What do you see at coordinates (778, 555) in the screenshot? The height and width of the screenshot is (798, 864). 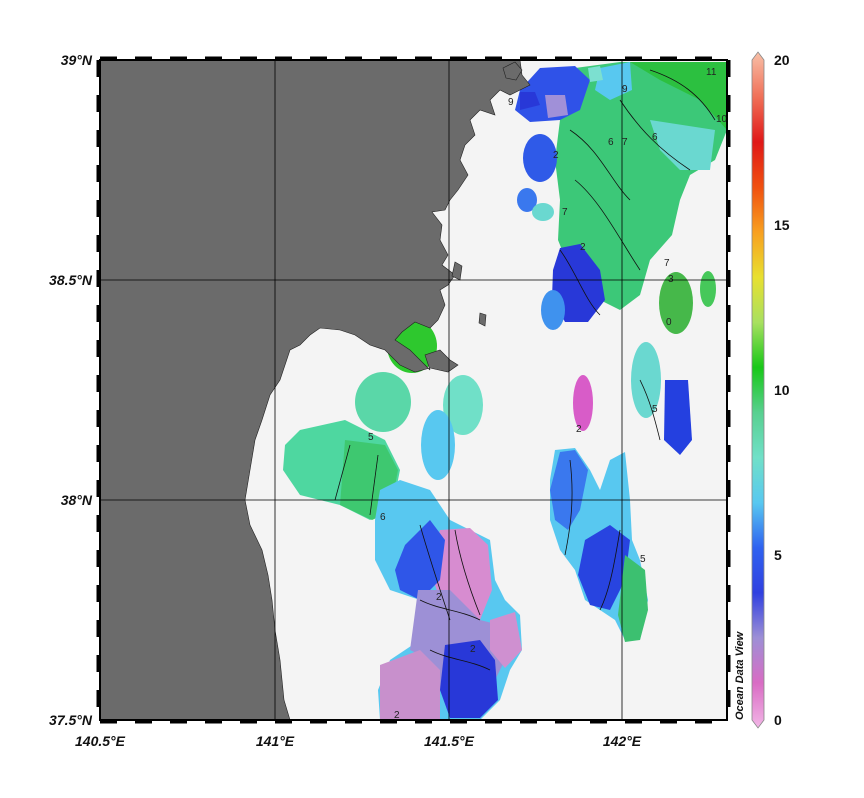 I see `colorbar-label: 5` at bounding box center [778, 555].